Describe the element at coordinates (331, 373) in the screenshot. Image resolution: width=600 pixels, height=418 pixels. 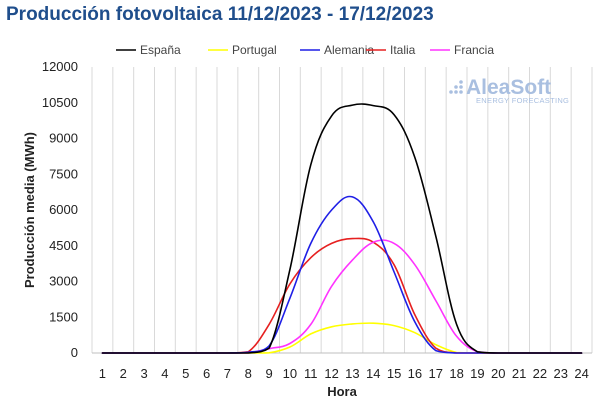
I see `x-tick-label: 12` at that location.